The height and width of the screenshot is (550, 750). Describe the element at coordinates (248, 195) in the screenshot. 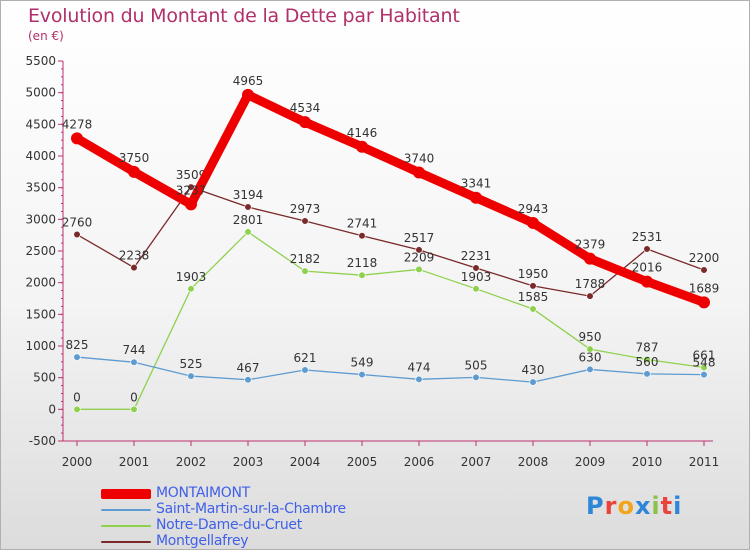

I see `data-label: 3194` at that location.